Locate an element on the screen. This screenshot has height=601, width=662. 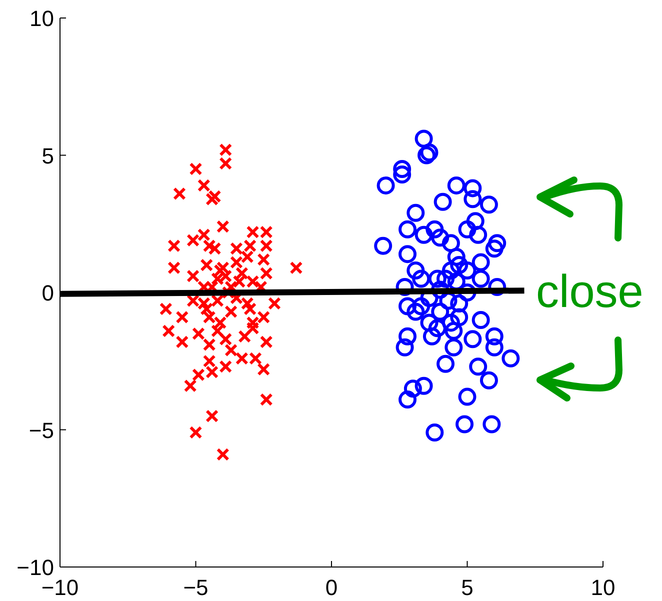
x-tick-label: 0 is located at coordinates (331, 587).